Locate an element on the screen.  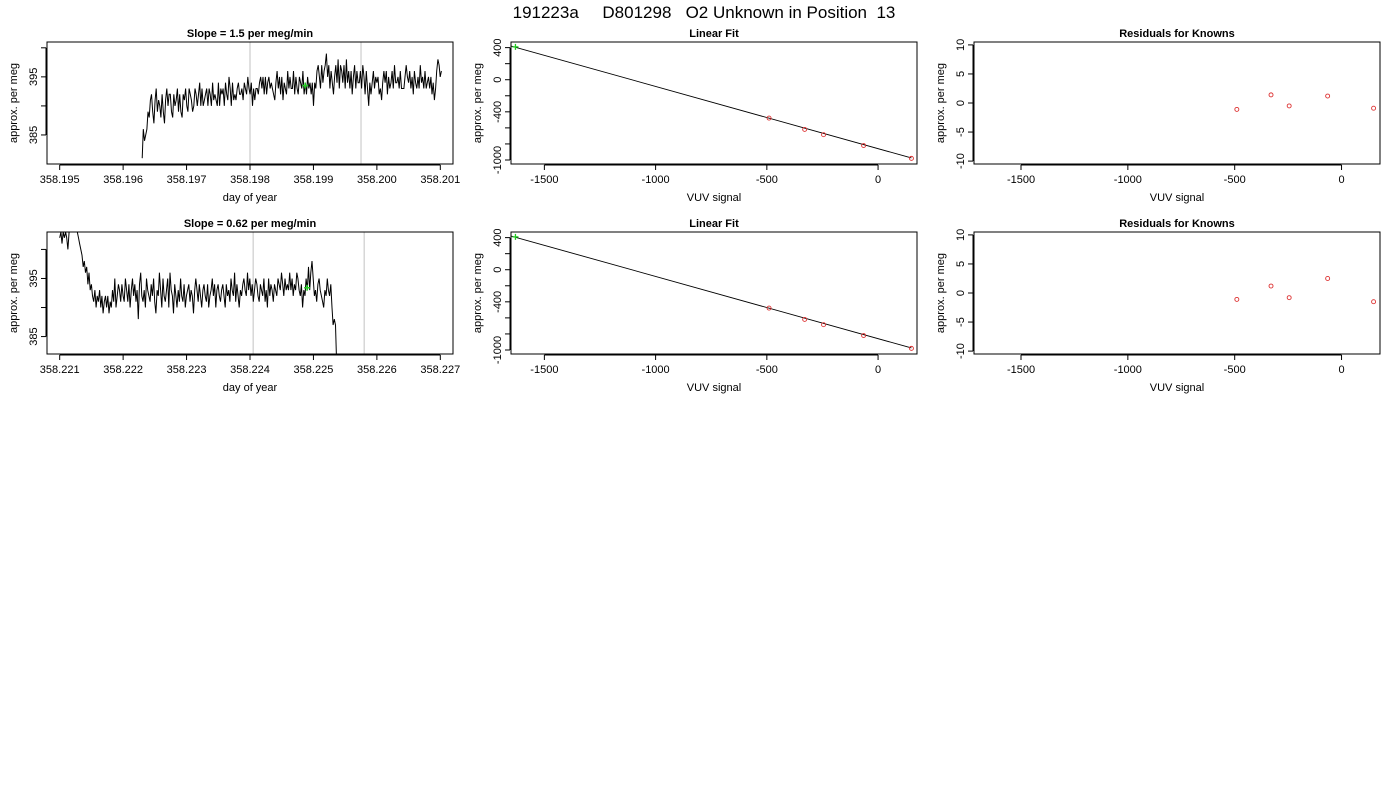
y-axis: -10 -5 0 5 10 approx. per meg is located at coordinates (954, 104).